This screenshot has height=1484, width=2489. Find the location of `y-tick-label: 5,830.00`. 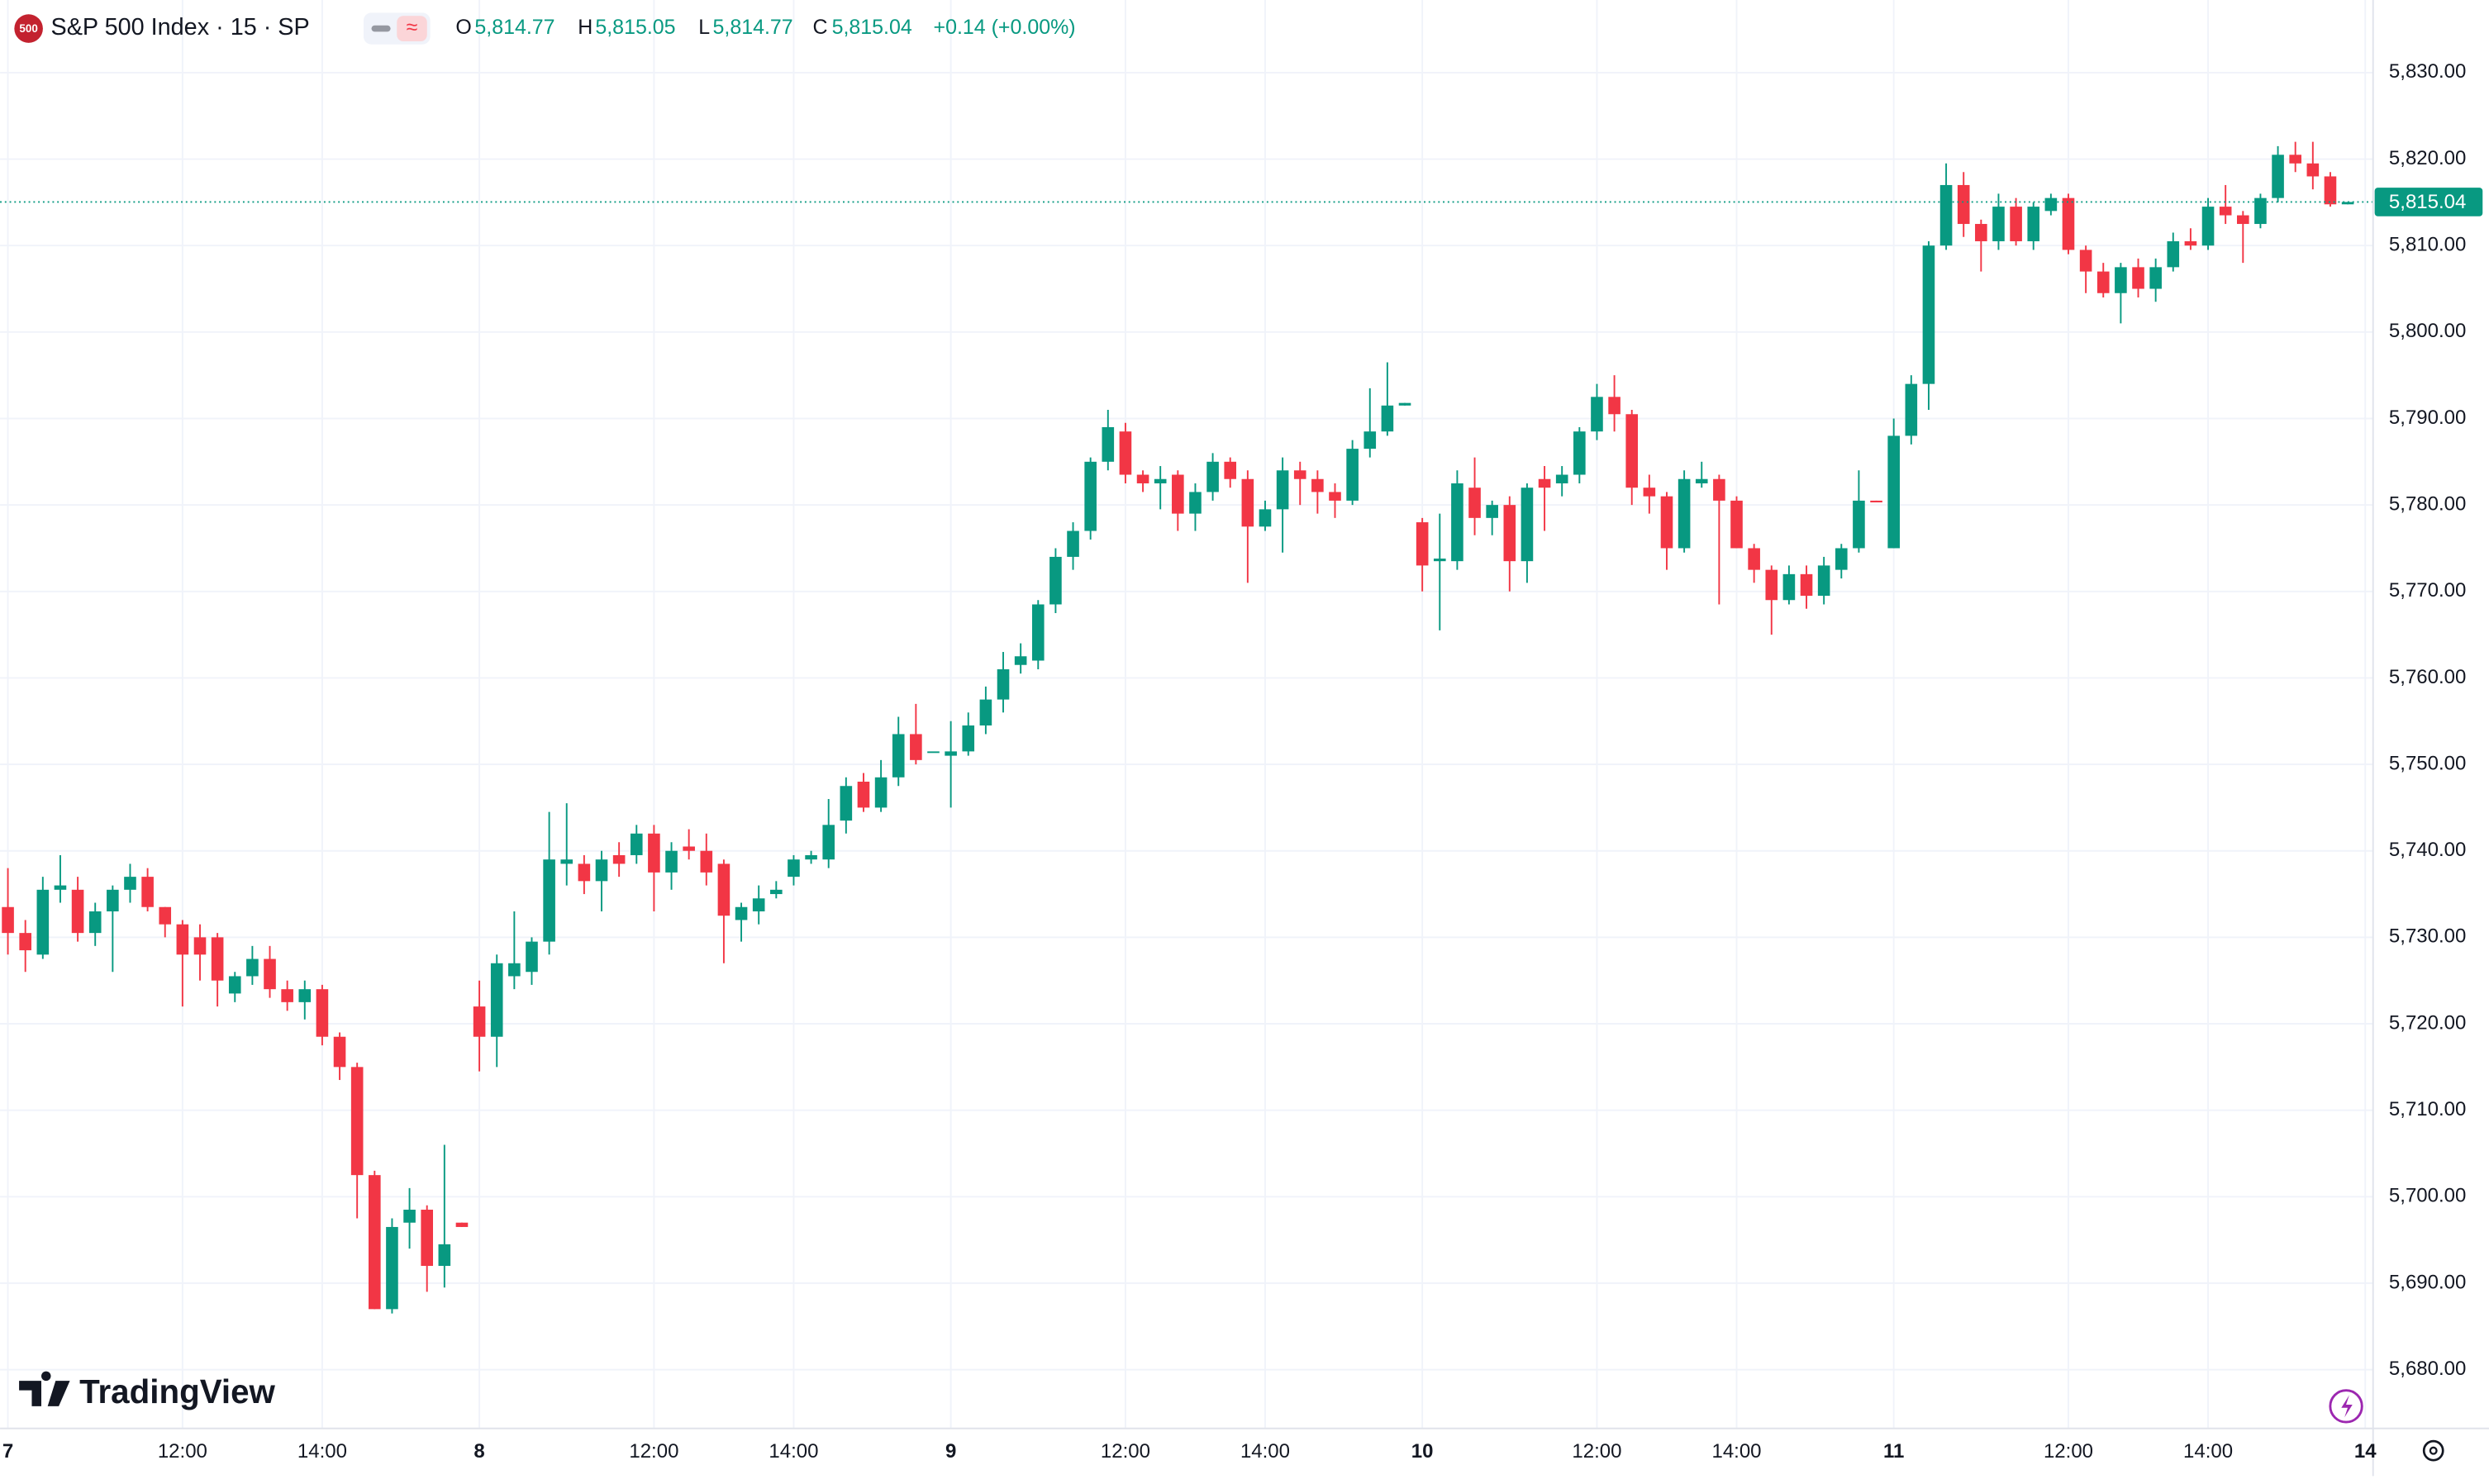

y-tick-label: 5,830.00 is located at coordinates (2427, 71).